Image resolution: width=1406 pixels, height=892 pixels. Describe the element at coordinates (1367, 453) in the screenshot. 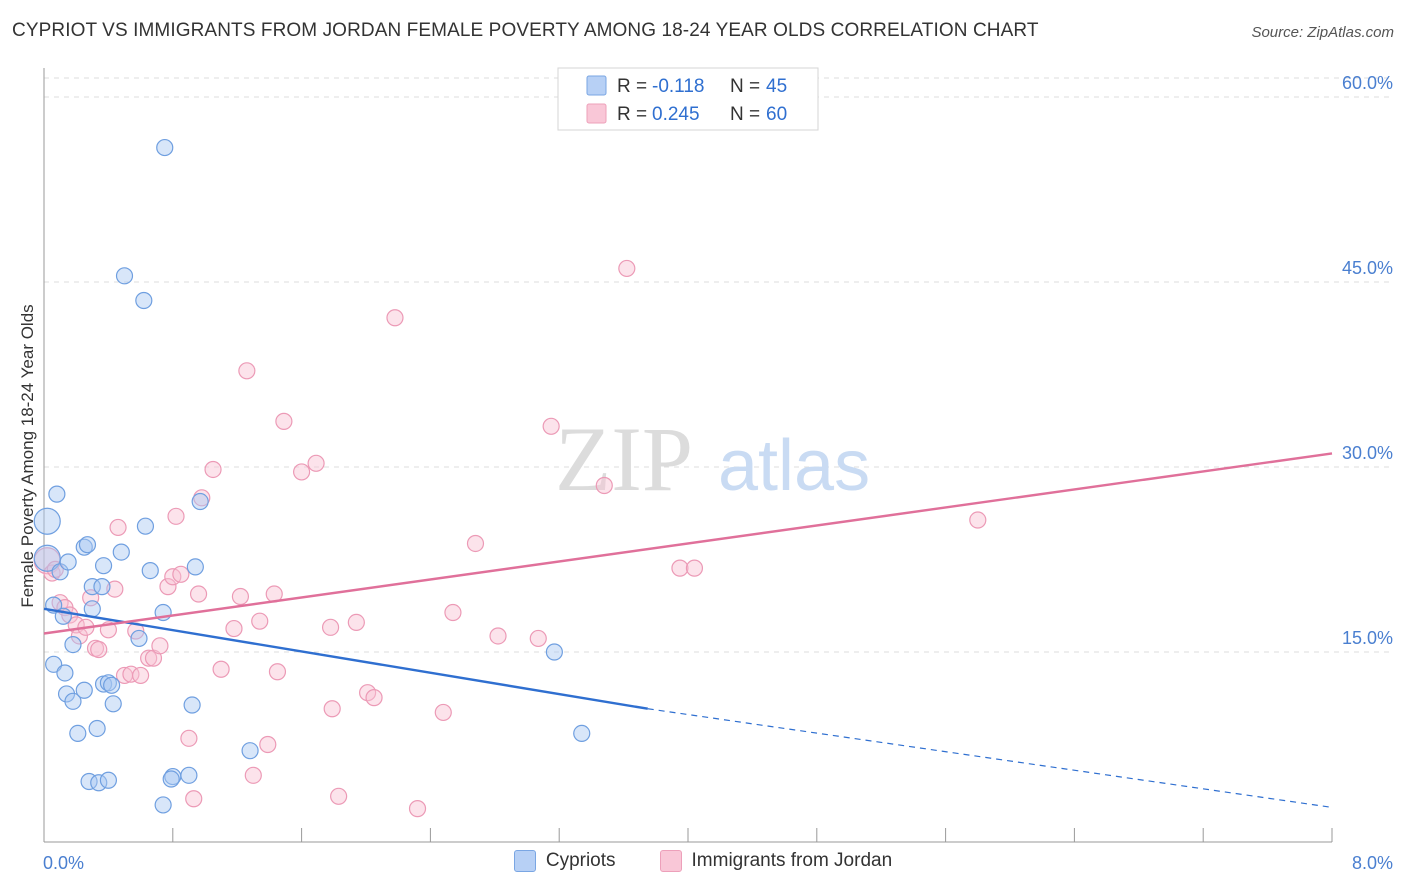

I see `y-tick-label: 30.0%` at that location.